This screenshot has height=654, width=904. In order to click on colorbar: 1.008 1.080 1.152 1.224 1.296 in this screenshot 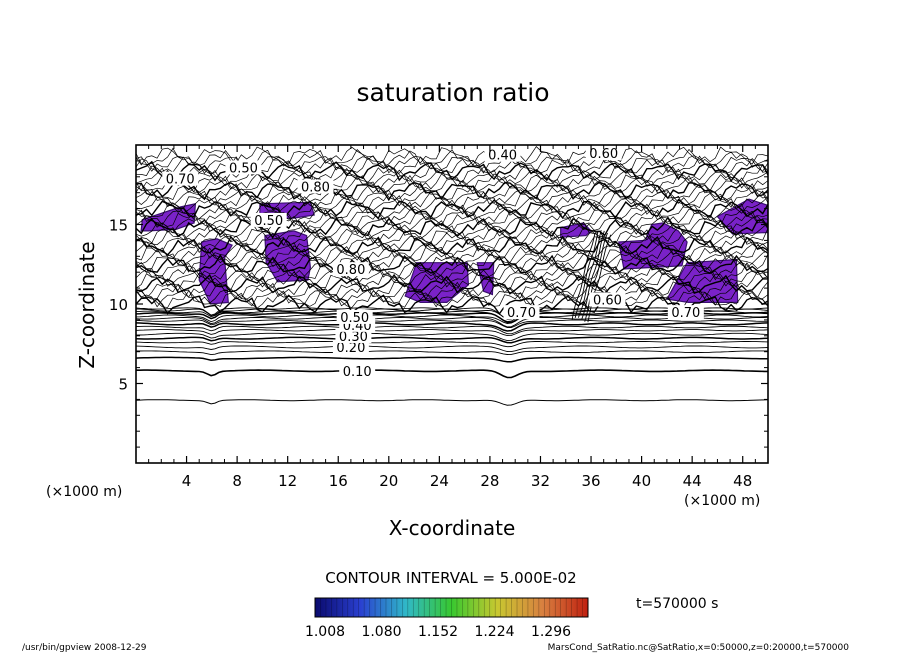, I will do `click(447, 618)`.